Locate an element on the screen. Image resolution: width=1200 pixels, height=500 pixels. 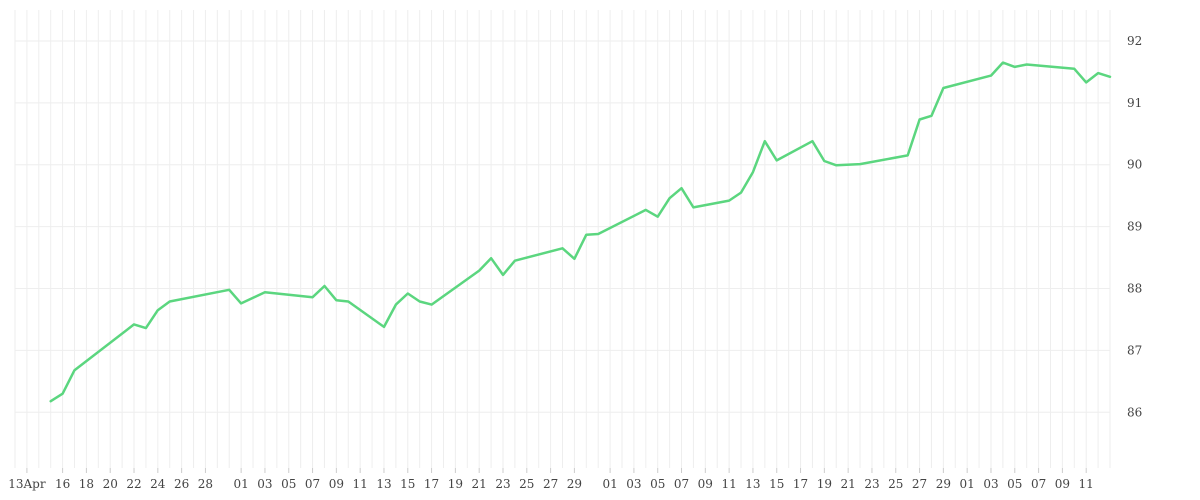
x-tick-label: 18 is located at coordinates (86, 484).